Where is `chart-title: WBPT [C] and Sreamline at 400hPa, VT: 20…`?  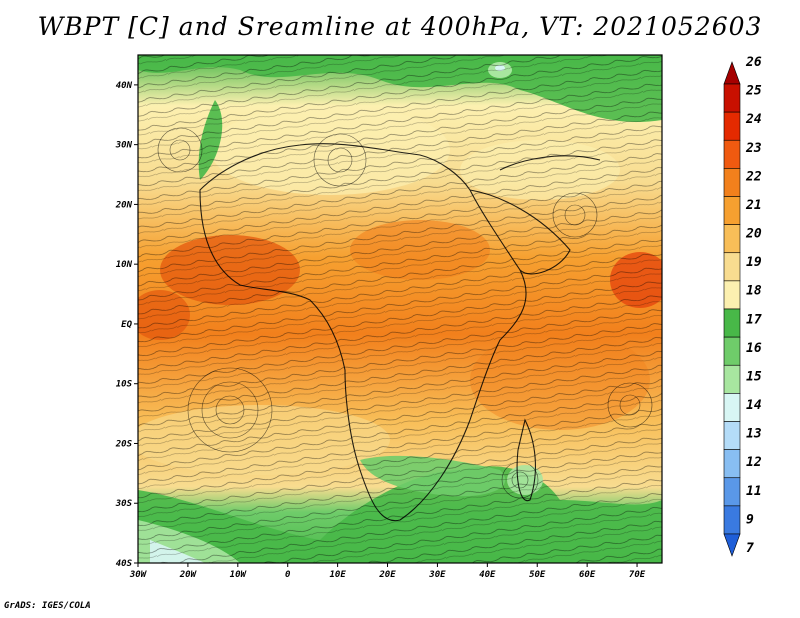
chart-title: WBPT [C] and Sreamline at 400hPa, VT: 20… is located at coordinates (400, 26).